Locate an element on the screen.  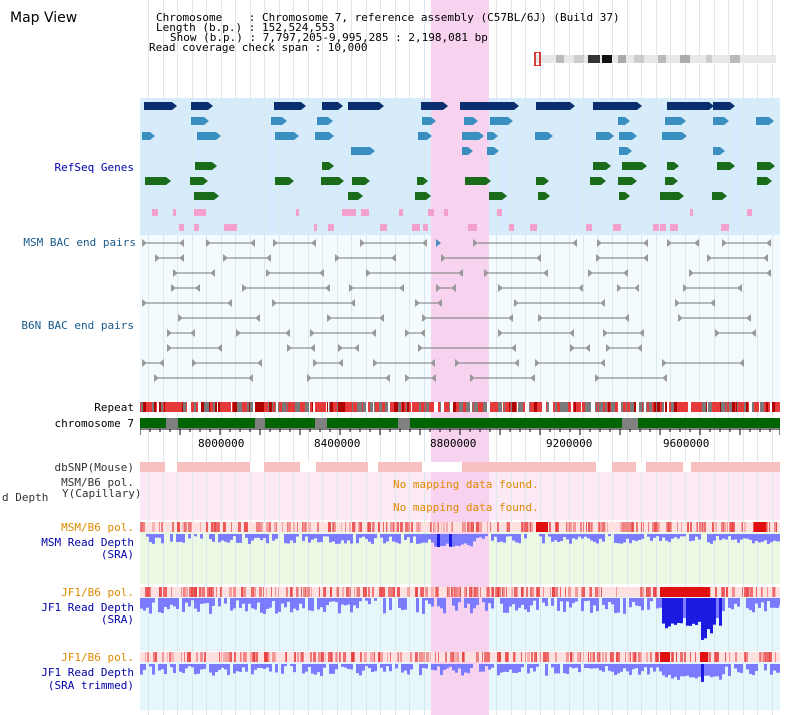
jf1-read-depth-label: JF1 Read Depth is located at coordinates (87, 607).